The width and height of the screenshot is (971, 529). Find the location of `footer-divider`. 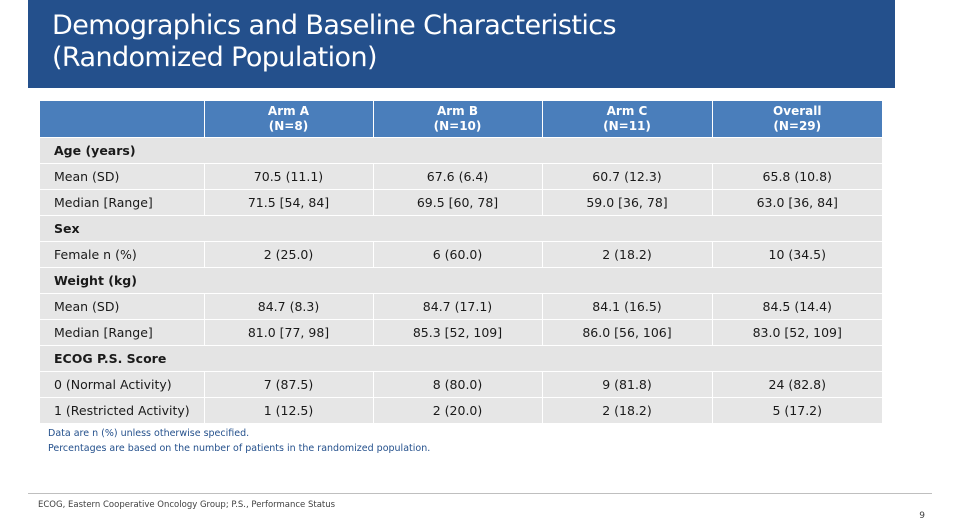

footer-divider is located at coordinates (480, 493).